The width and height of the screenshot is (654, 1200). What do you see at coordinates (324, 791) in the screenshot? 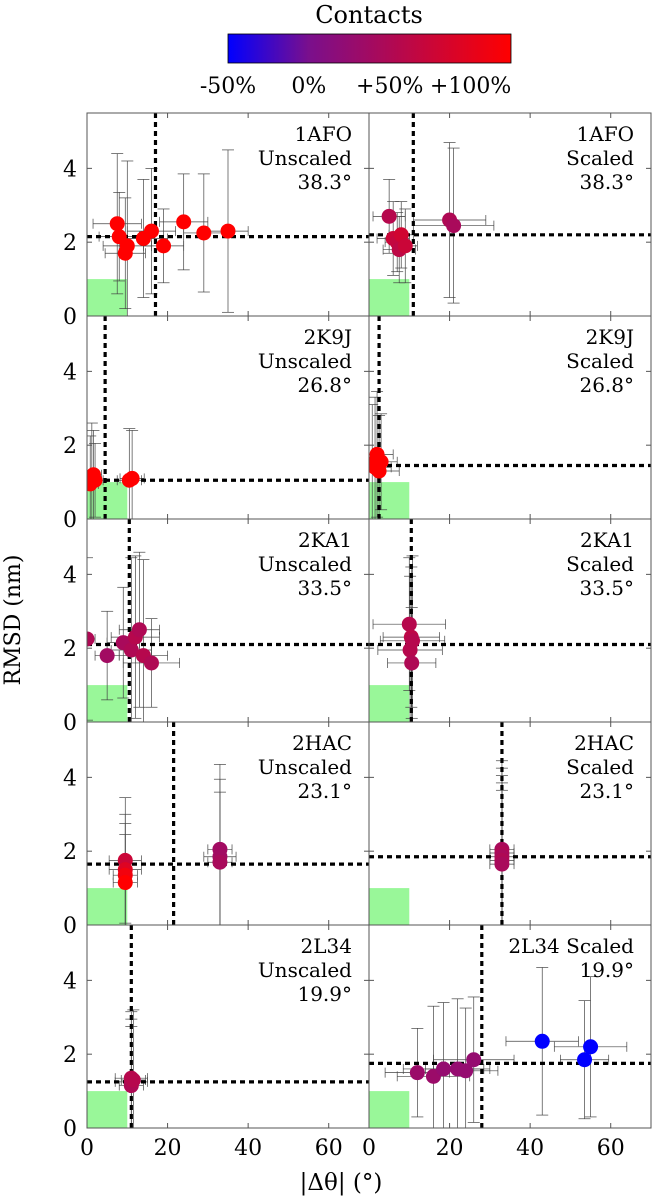
I see `panel-label: 23.1°` at bounding box center [324, 791].